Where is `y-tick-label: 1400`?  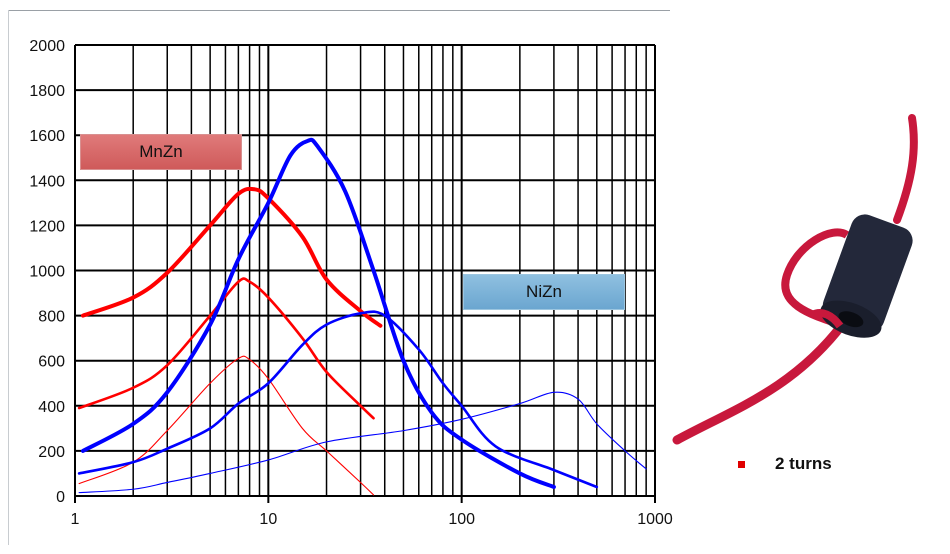
y-tick-label: 1400 is located at coordinates (47, 181).